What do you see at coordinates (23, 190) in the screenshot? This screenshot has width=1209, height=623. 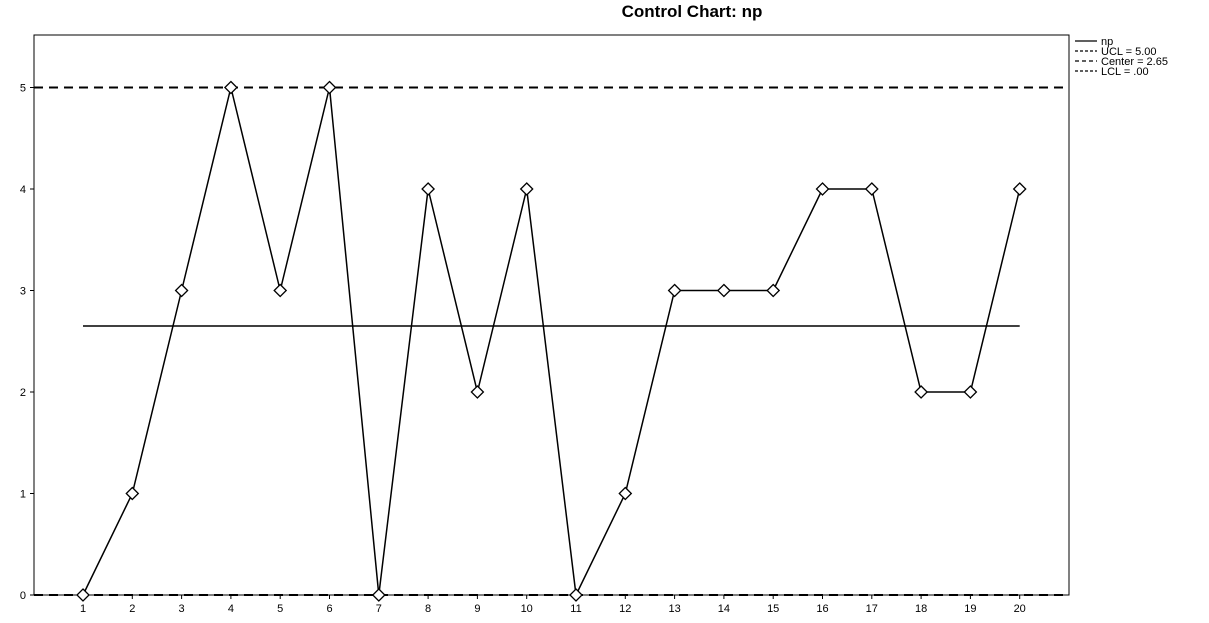 I see `y-tick-label: 4` at bounding box center [23, 190].